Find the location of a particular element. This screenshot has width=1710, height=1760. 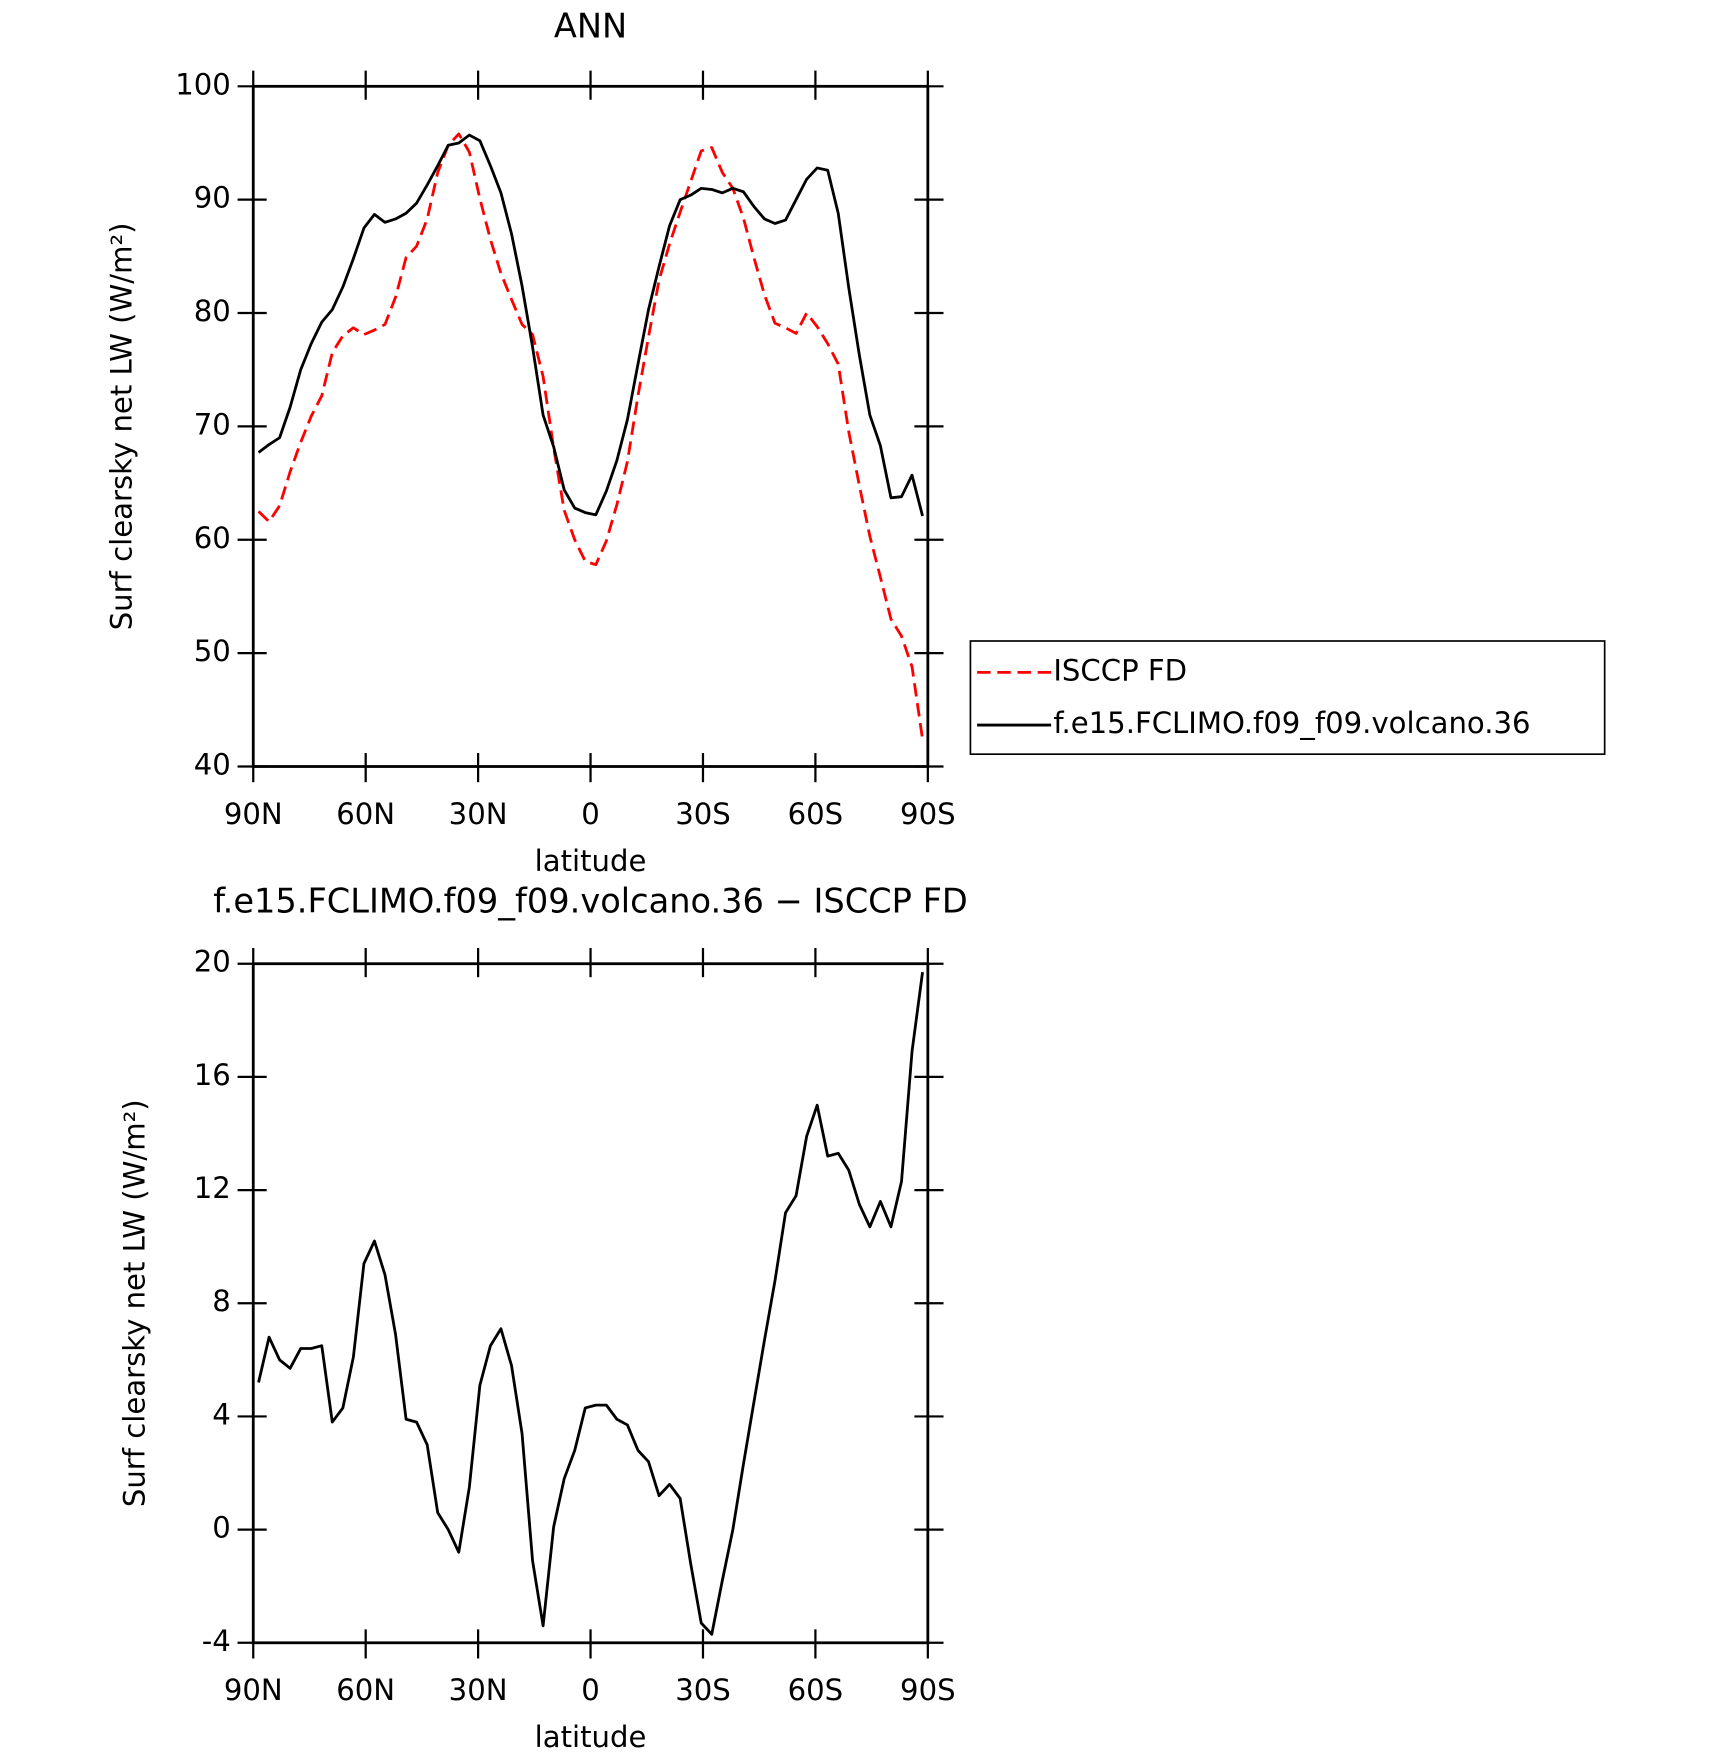

y-tick-label: 40 is located at coordinates (212, 765).